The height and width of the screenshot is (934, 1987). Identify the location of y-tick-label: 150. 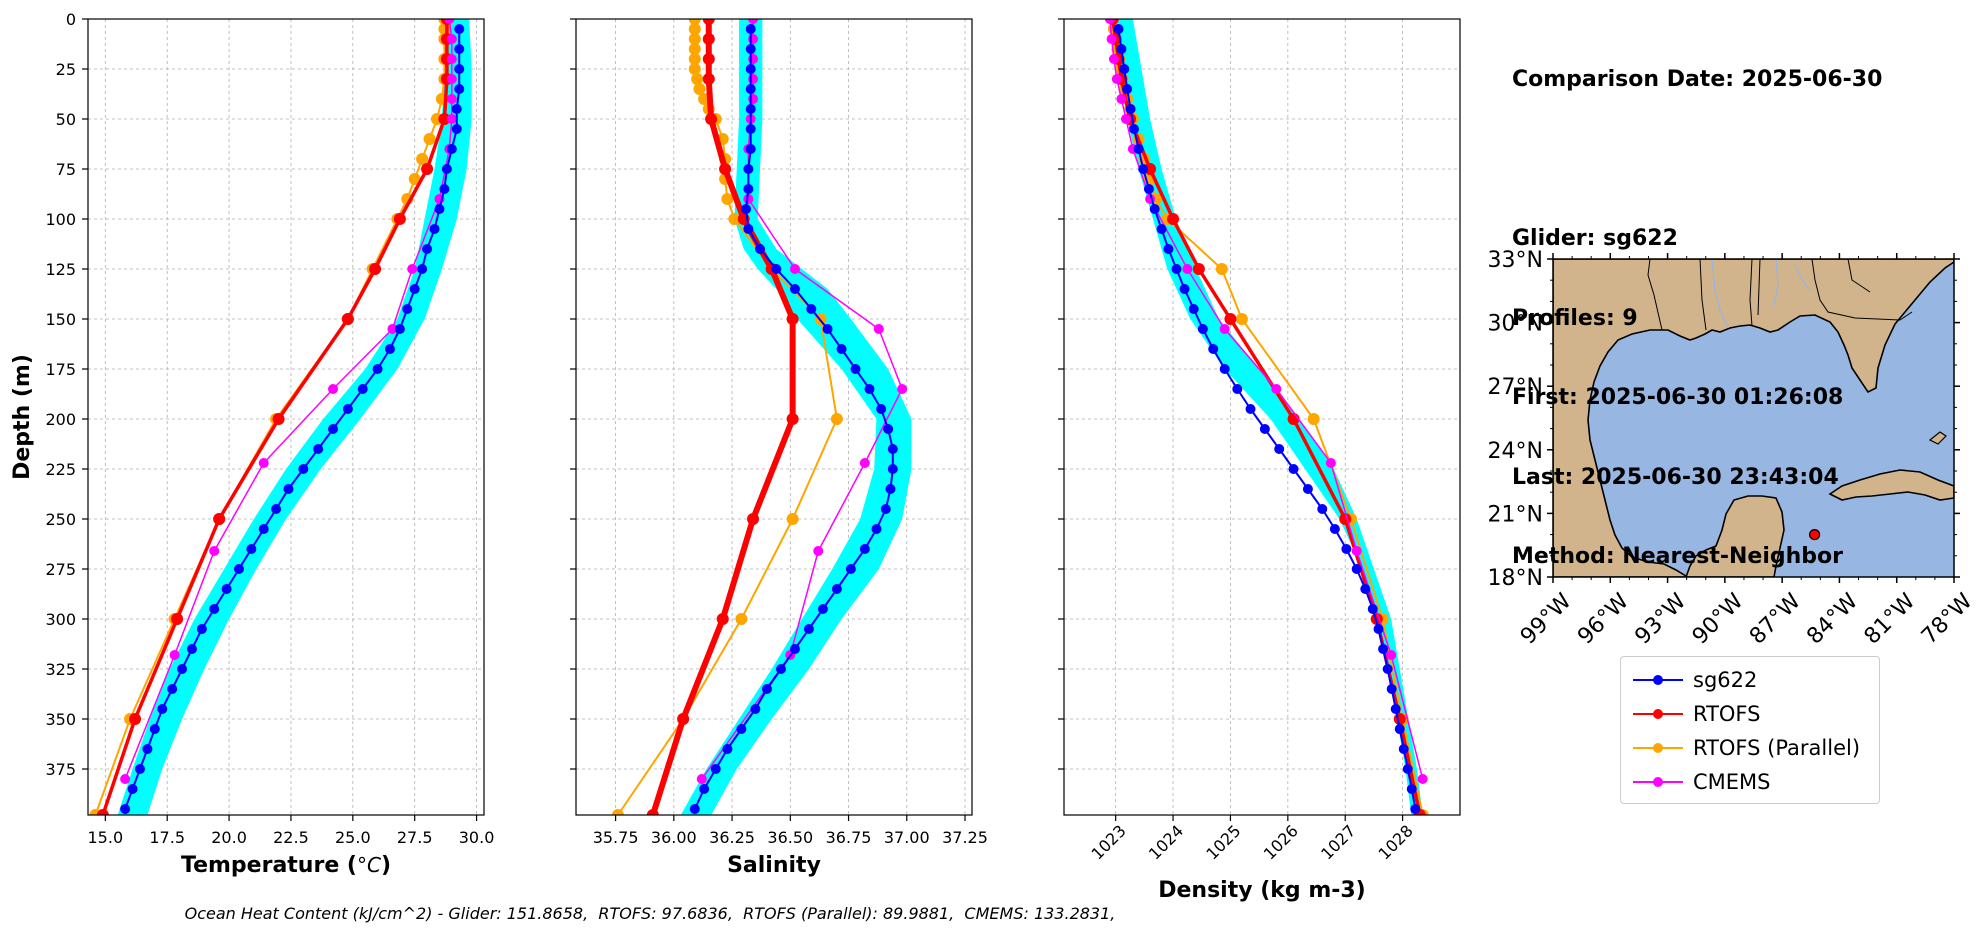
(60, 319).